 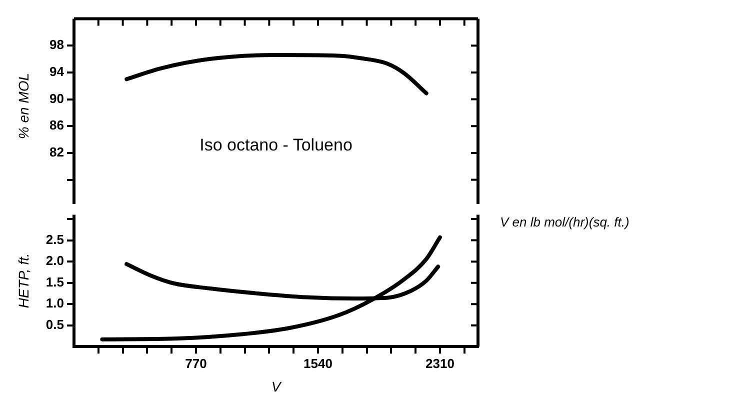 I want to click on x-tick-label: 1540, so click(x=318, y=363).